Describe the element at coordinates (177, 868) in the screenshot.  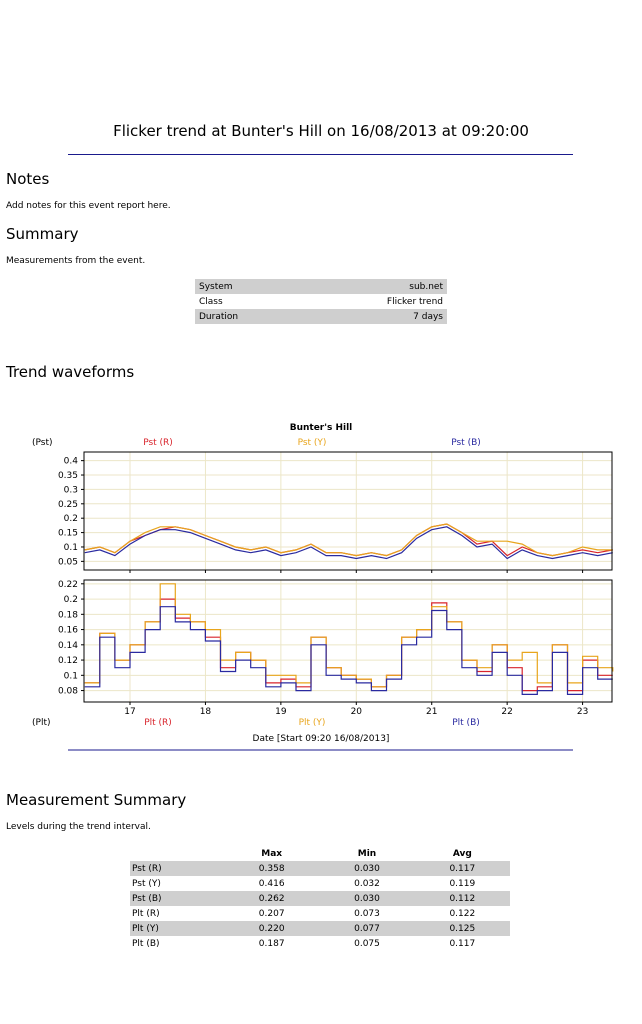
I see `measurement-label: Pst (R)` at that location.